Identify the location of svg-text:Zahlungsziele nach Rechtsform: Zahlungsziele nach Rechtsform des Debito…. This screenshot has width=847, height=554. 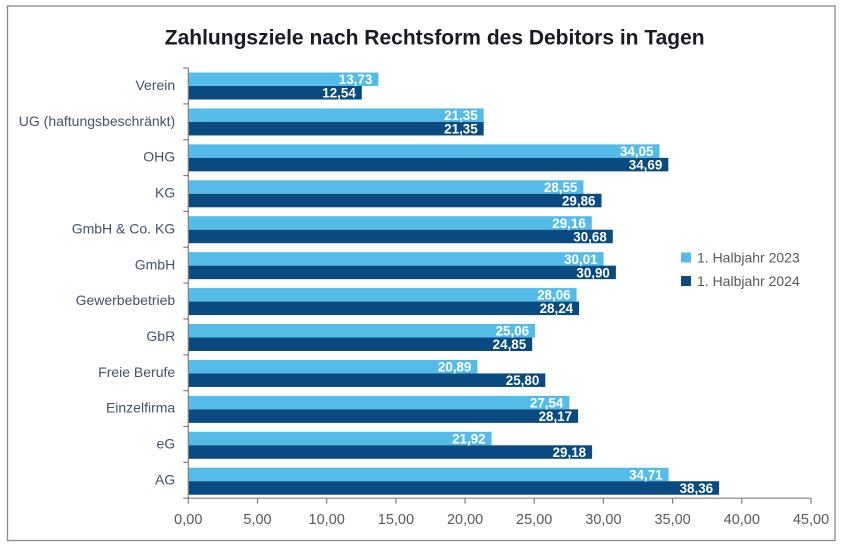
(435, 38).